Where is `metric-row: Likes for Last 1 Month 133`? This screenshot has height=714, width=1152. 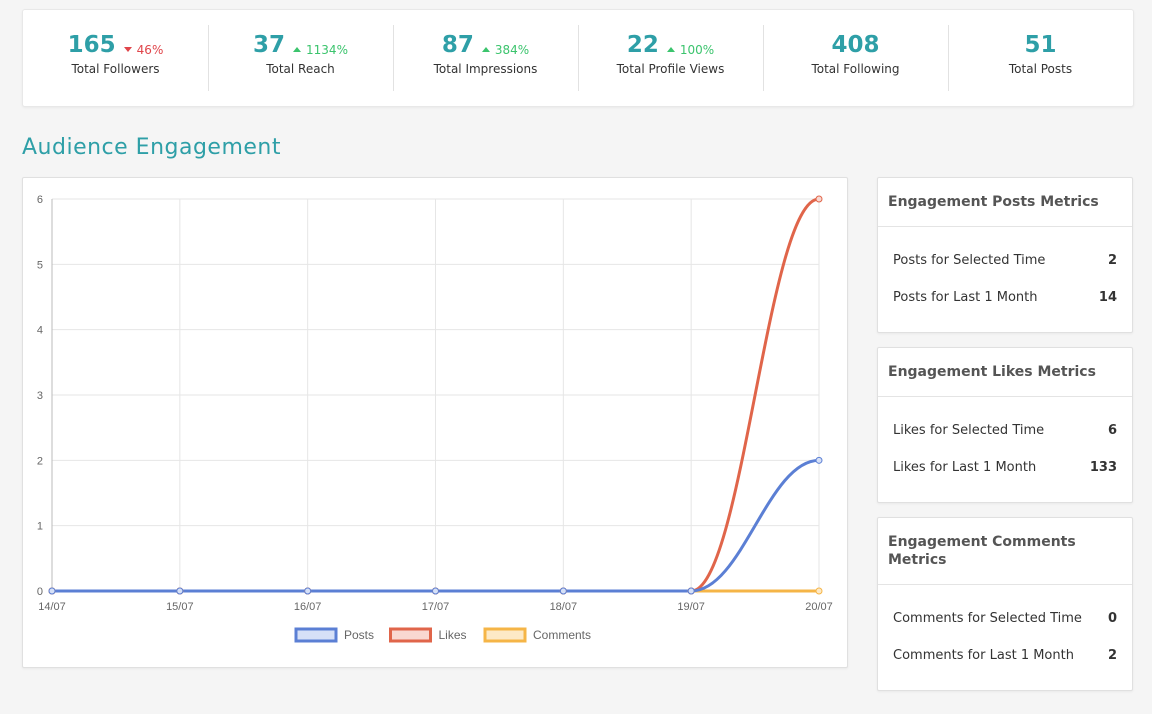
metric-row: Likes for Last 1 Month 133 is located at coordinates (1005, 467).